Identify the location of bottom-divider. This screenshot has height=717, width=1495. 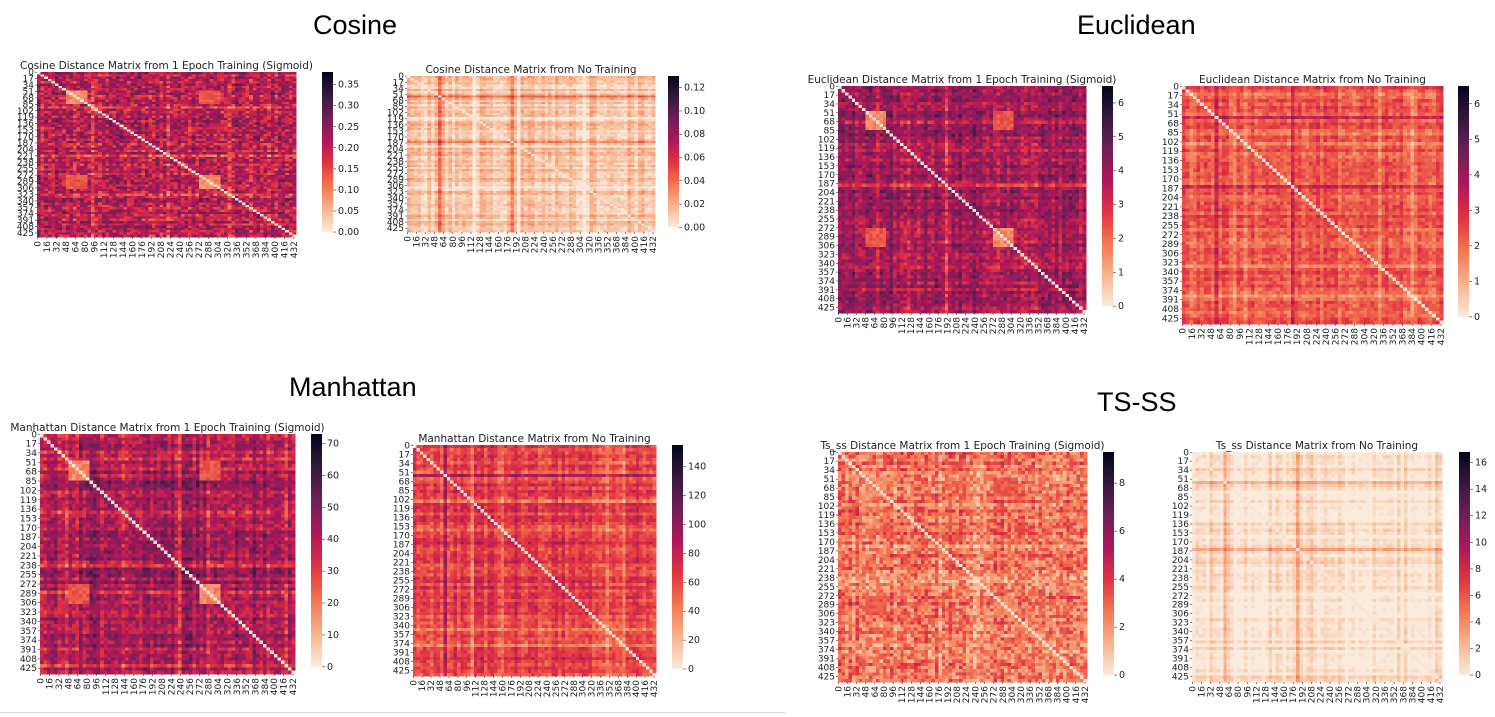
(392, 712).